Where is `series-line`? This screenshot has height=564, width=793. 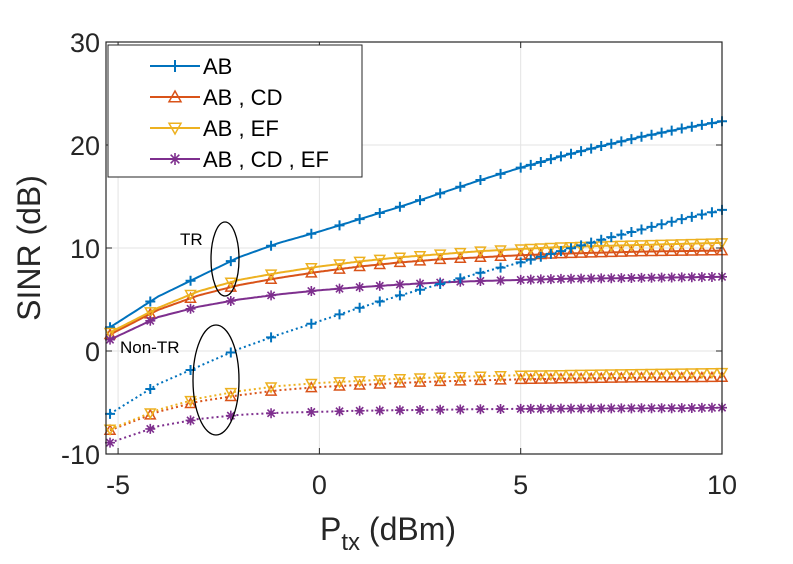 series-line is located at coordinates (416, 401).